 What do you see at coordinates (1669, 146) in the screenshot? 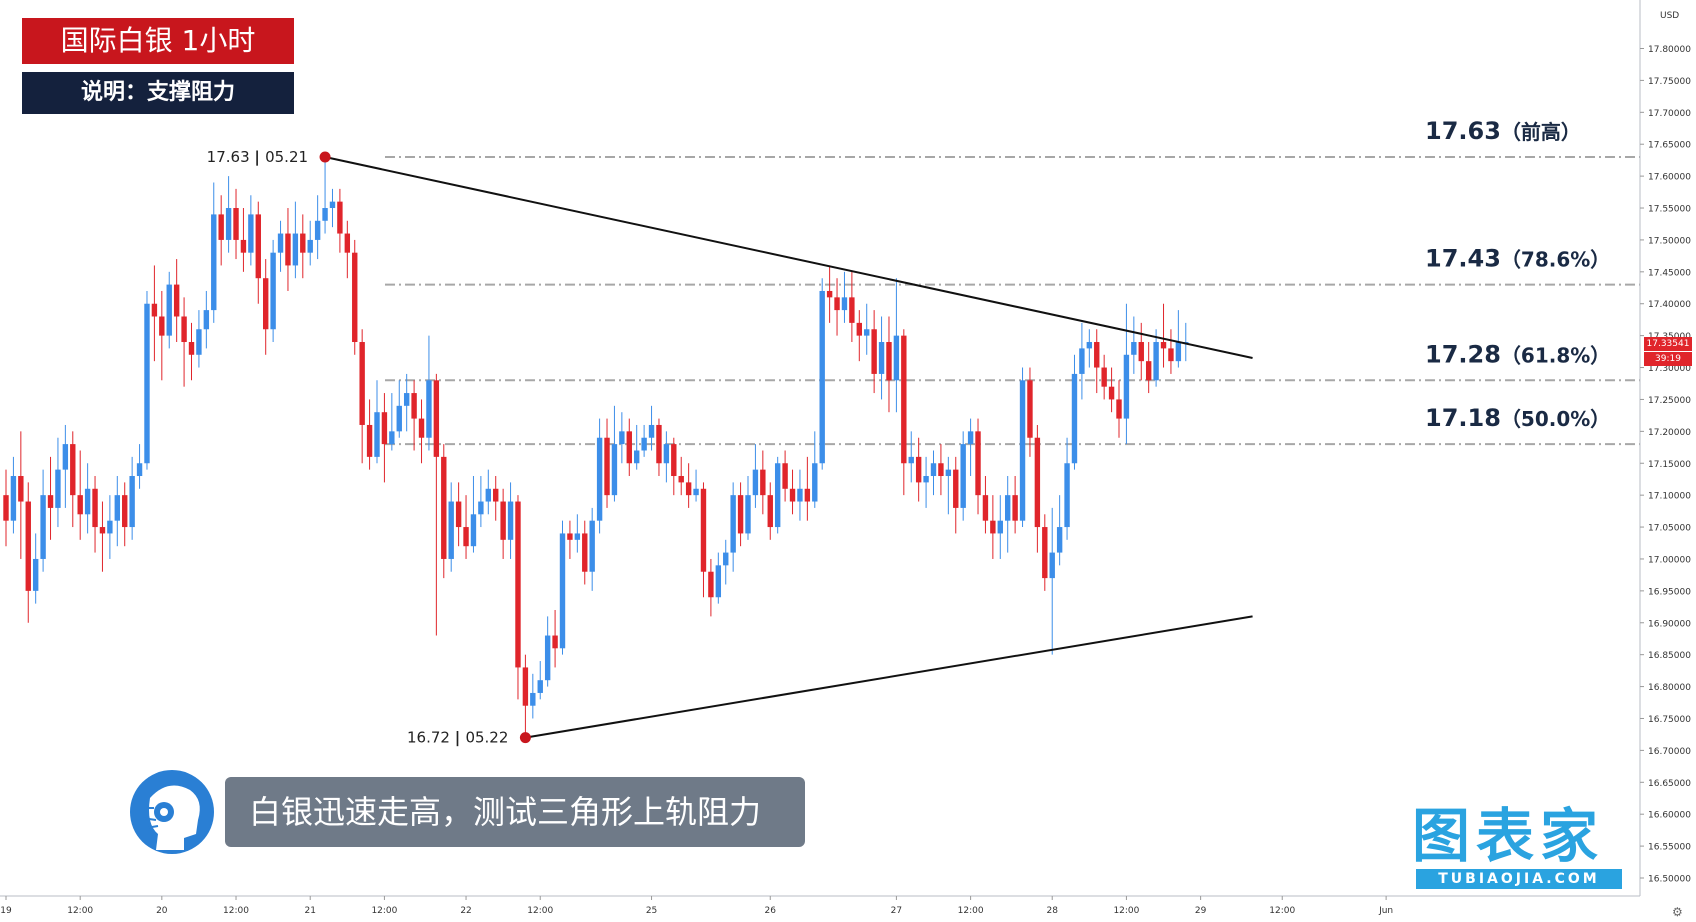
I see `y-tick-label: 17.65000` at bounding box center [1669, 146].